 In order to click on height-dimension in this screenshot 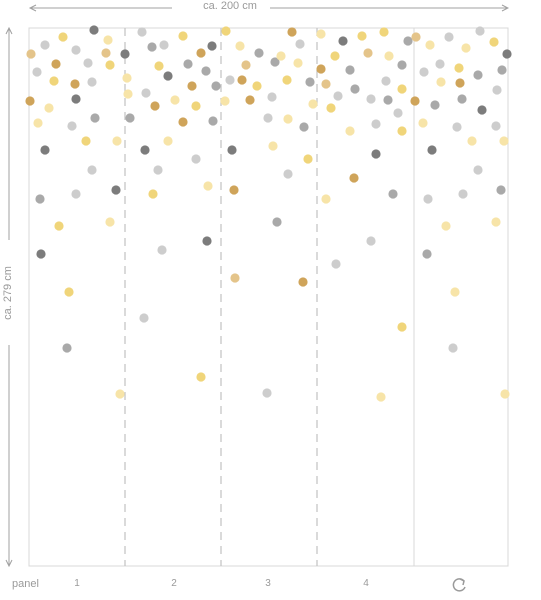, I will do `click(9, 297)`.